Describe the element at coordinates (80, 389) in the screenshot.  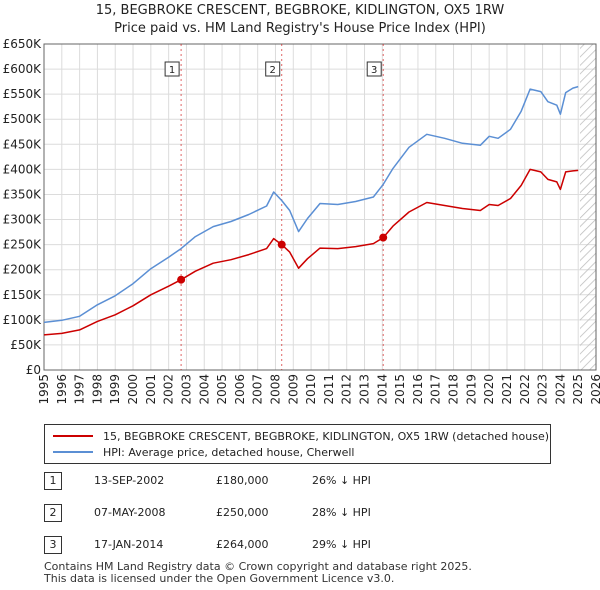
I see `x-tick-label: 1997` at that location.